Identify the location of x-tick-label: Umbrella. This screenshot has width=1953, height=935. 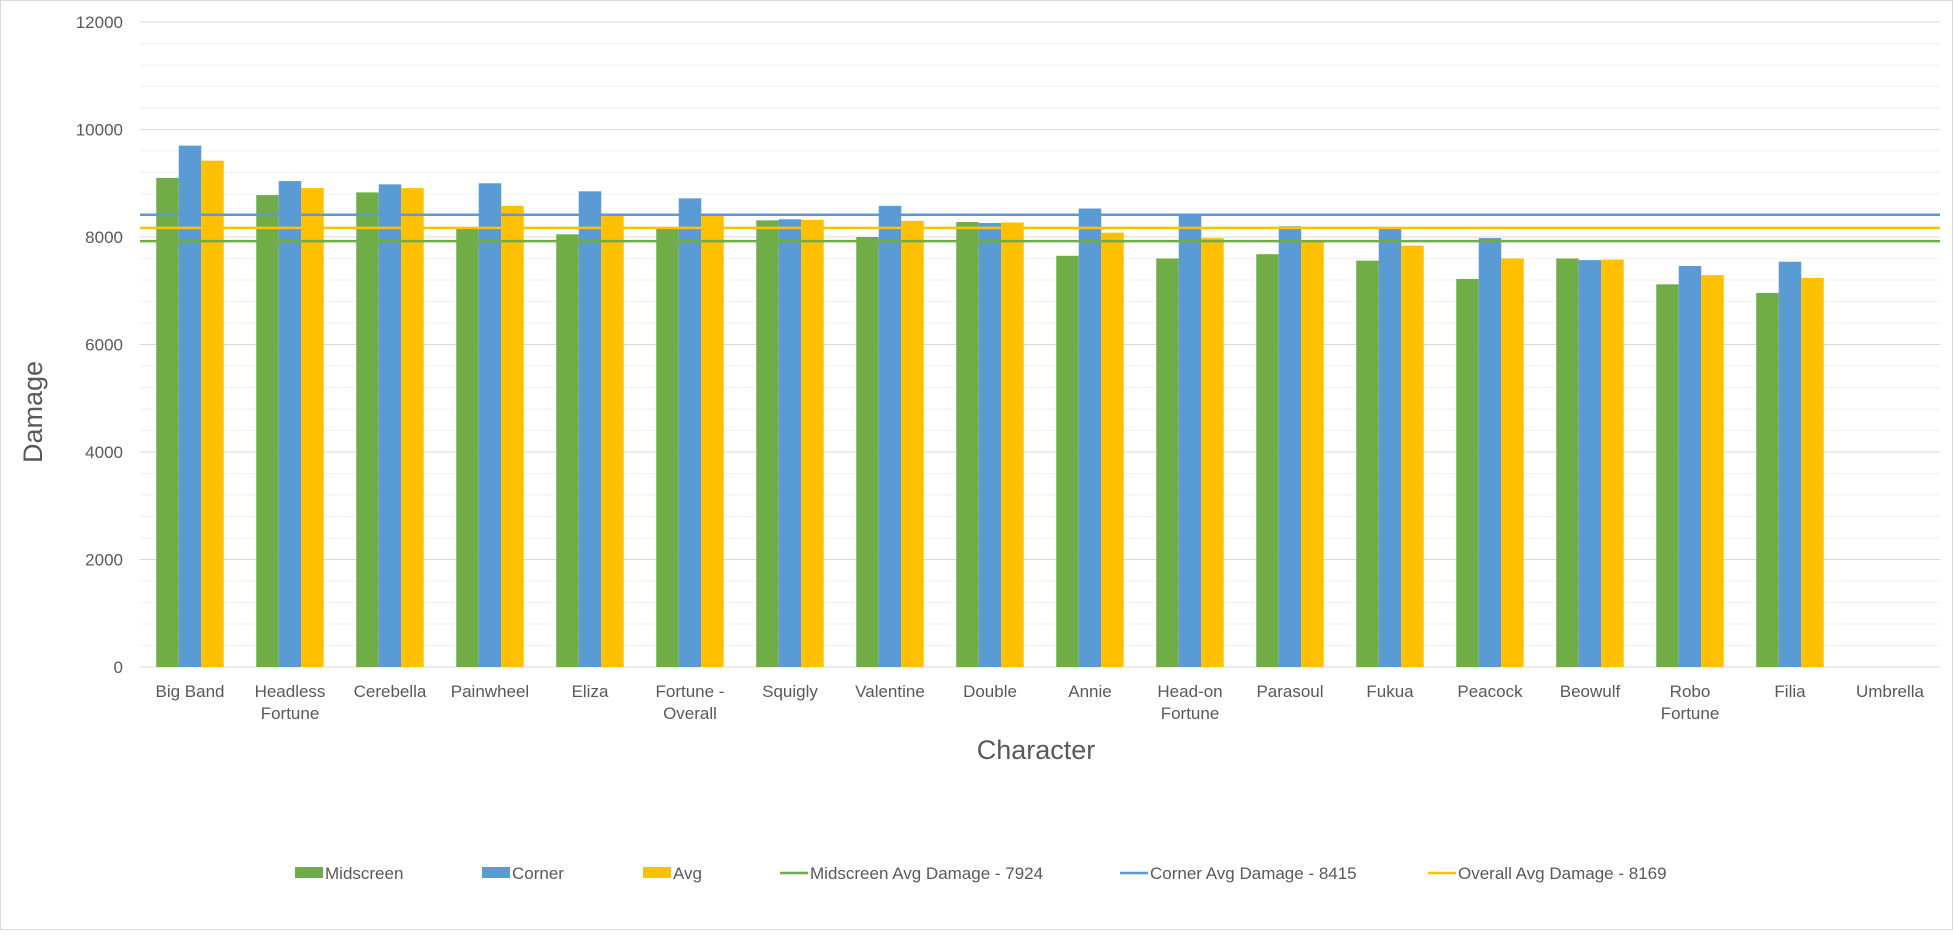
(1890, 691).